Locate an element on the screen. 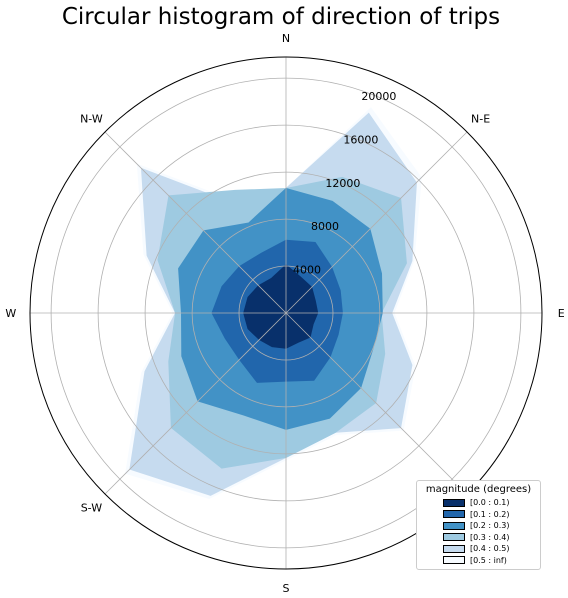 The height and width of the screenshot is (598, 568). direction-label-n-w: N-W is located at coordinates (91, 118).